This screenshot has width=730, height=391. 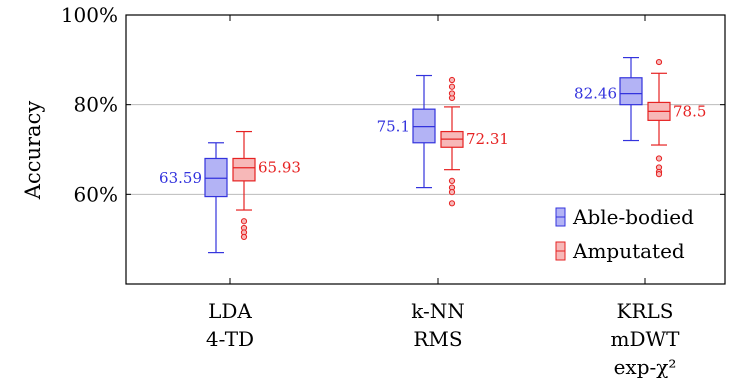 I want to click on median-value-label: 82.46, so click(x=595, y=94).